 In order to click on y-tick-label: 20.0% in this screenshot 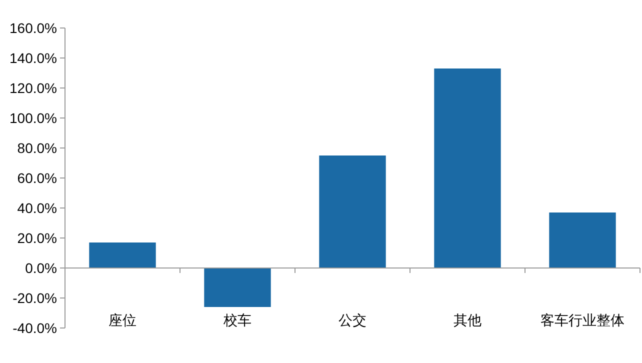, I will do `click(37, 238)`.